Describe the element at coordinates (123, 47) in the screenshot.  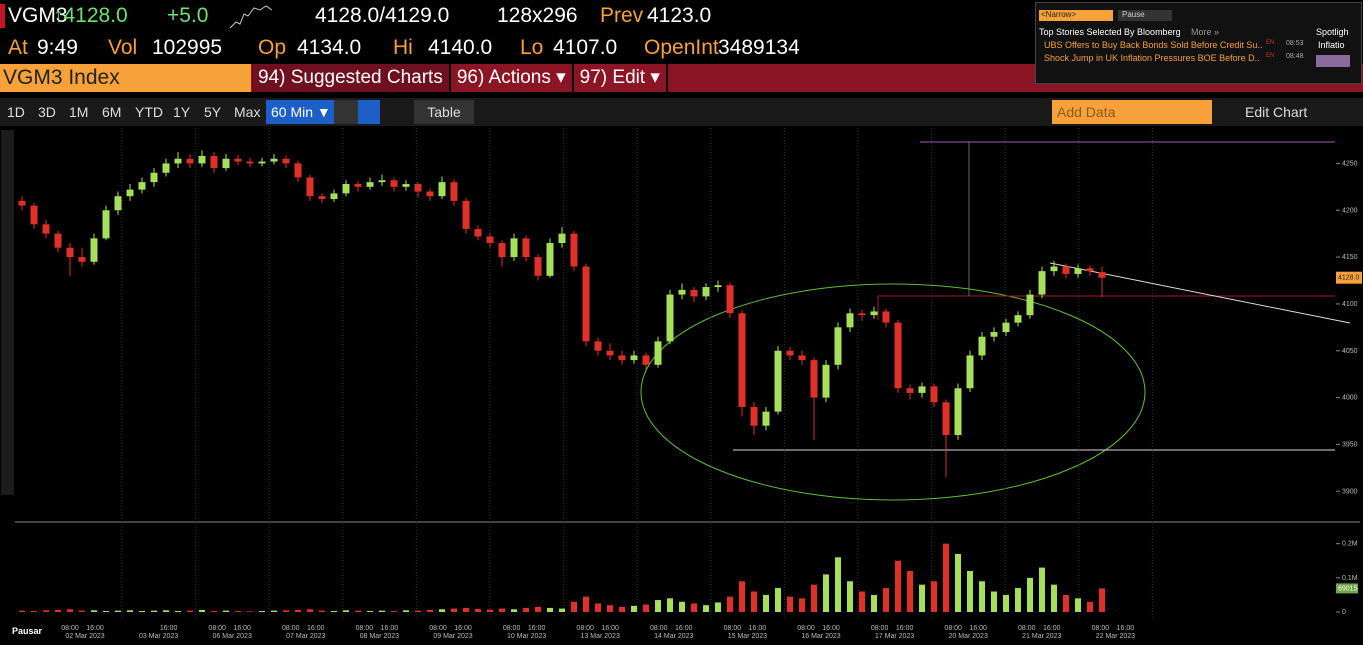
I see `vol-label: Vol` at that location.